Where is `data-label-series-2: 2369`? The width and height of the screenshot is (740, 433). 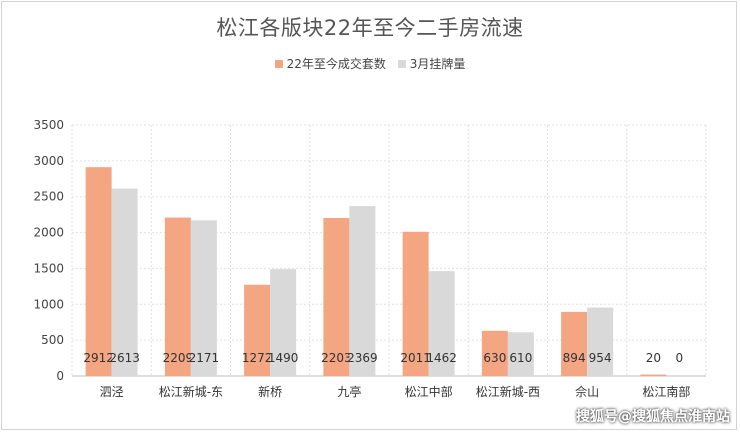 data-label-series-2: 2369 is located at coordinates (362, 358).